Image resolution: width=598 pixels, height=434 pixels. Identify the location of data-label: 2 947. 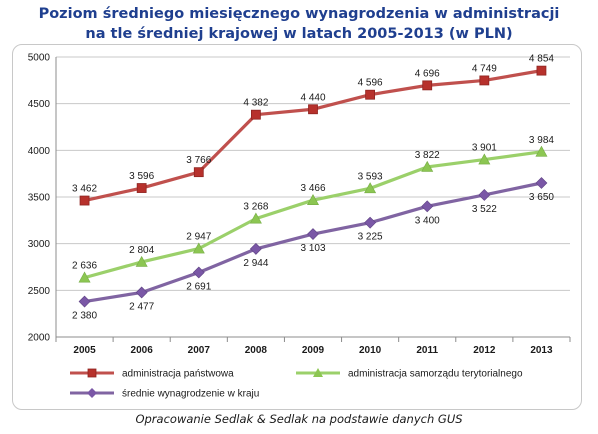
(198, 237).